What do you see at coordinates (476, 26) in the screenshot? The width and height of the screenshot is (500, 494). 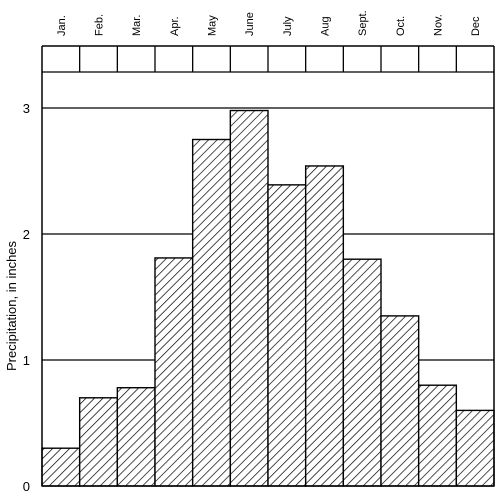 I see `month-label-12: Dec` at bounding box center [476, 26].